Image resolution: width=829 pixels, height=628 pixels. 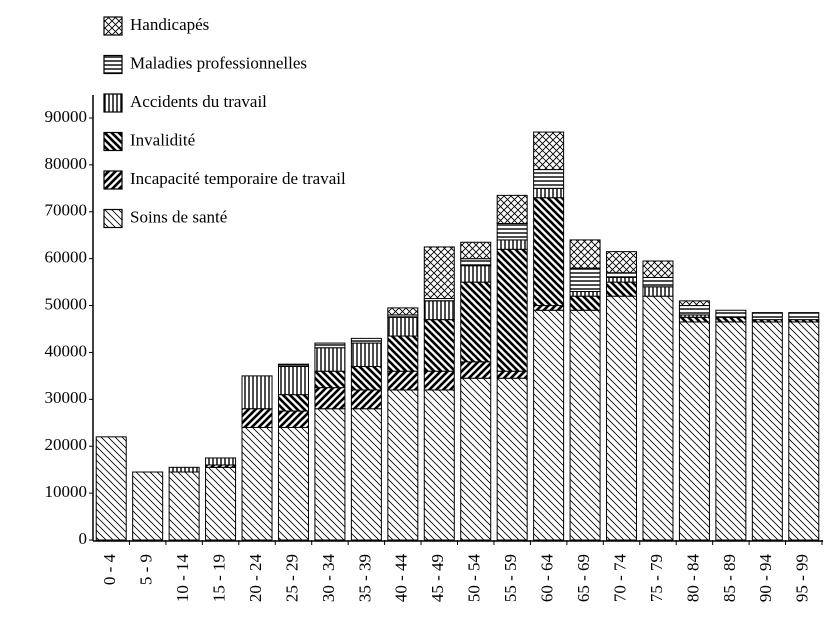 I want to click on legend-label: Accidents du travail, so click(x=198, y=101).